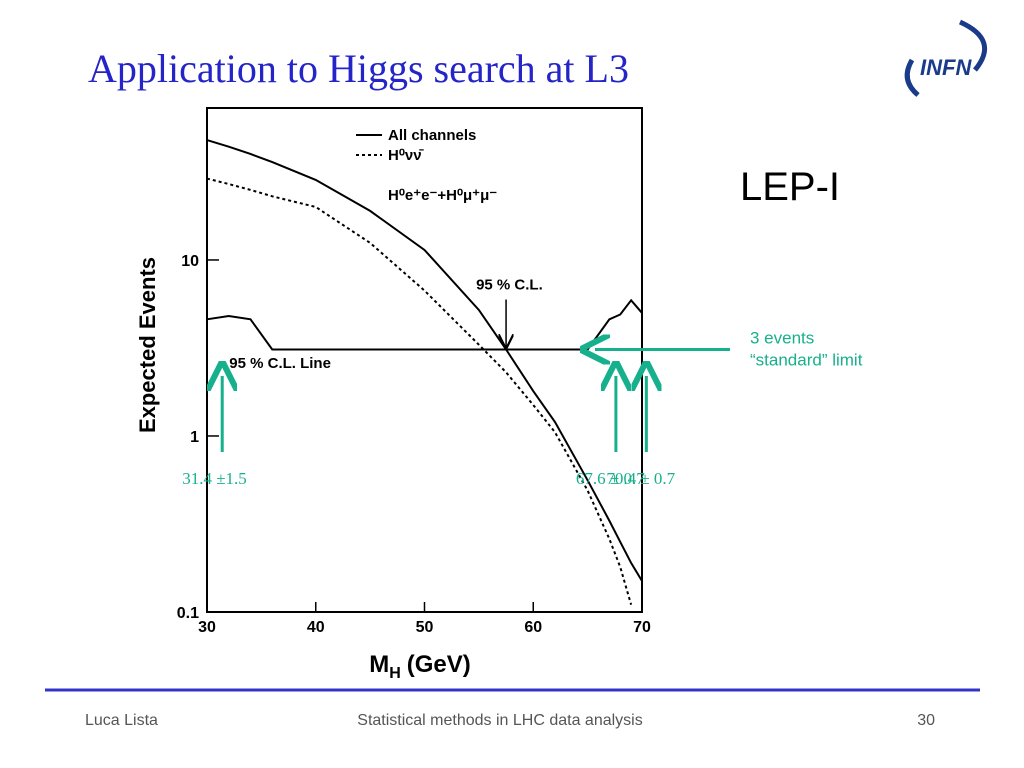 The image size is (1024, 768). What do you see at coordinates (806, 359) in the screenshot?
I see `annotation-text: “standard” limit` at bounding box center [806, 359].